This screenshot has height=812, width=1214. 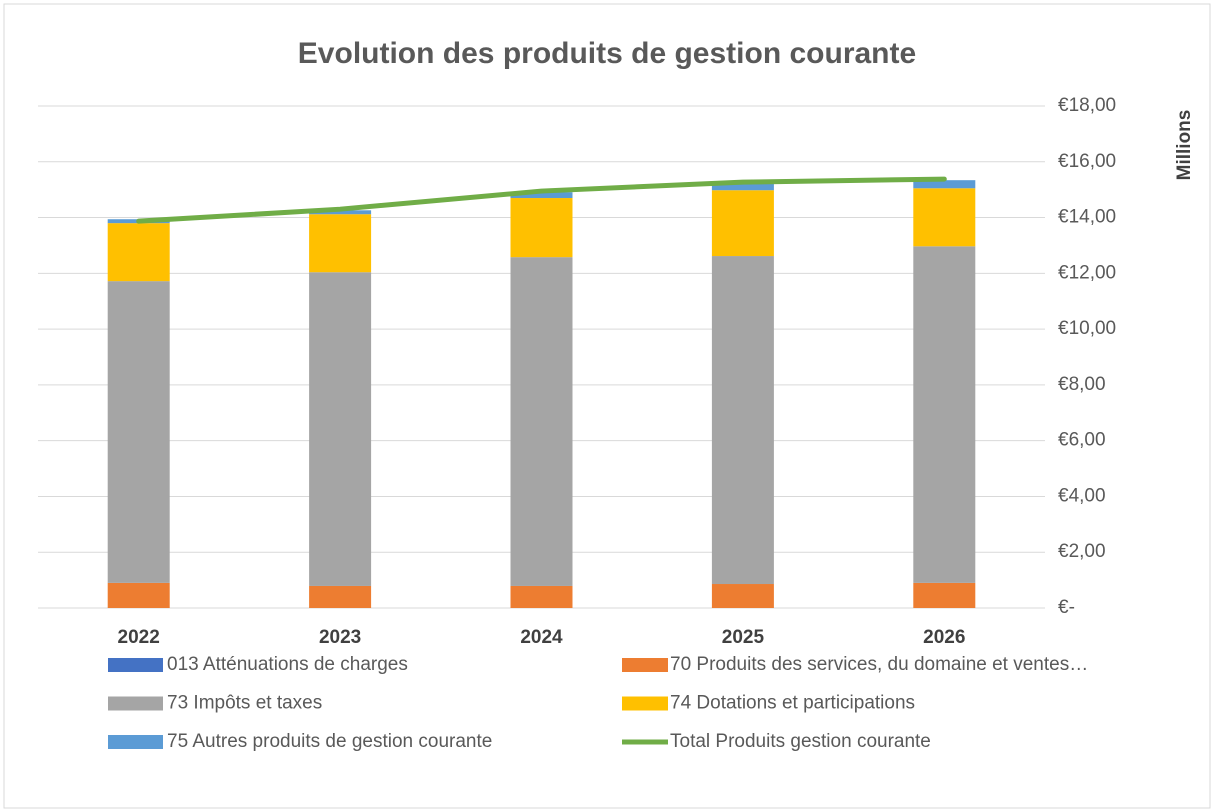 I want to click on legend-label: 74 Dotations et participations, so click(x=792, y=703).